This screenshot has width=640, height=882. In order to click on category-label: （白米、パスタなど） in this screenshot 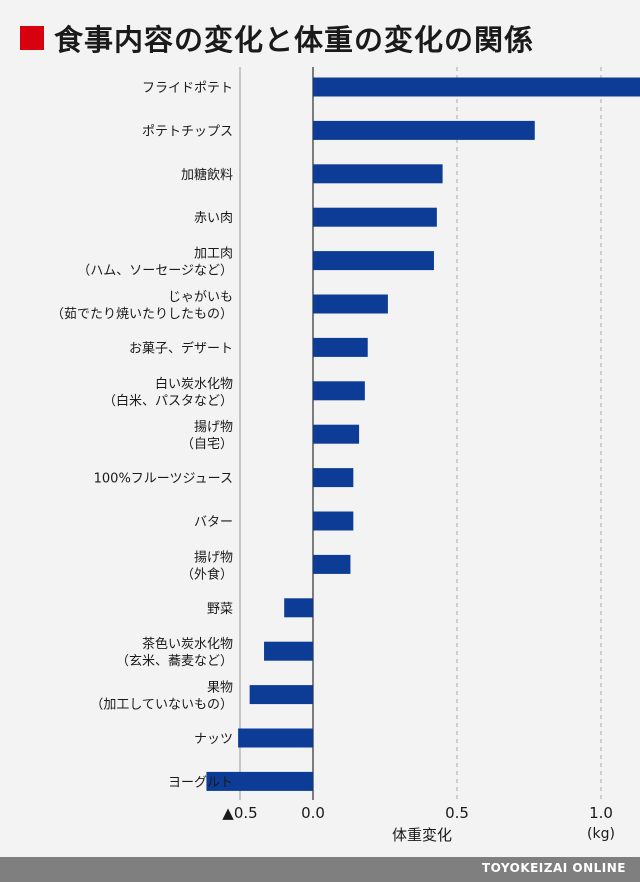, I will do `click(168, 401)`.